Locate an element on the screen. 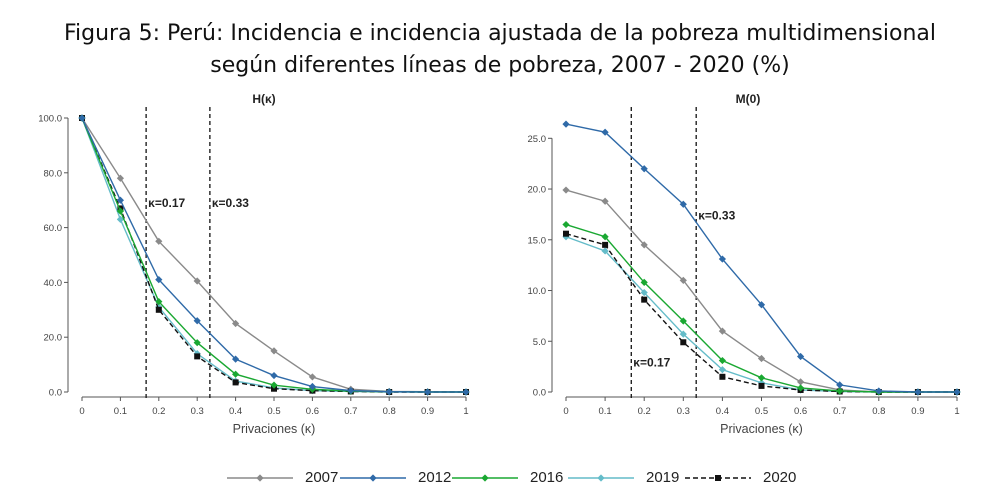 This screenshot has height=500, width=1000. series-2020 is located at coordinates (761, 312).